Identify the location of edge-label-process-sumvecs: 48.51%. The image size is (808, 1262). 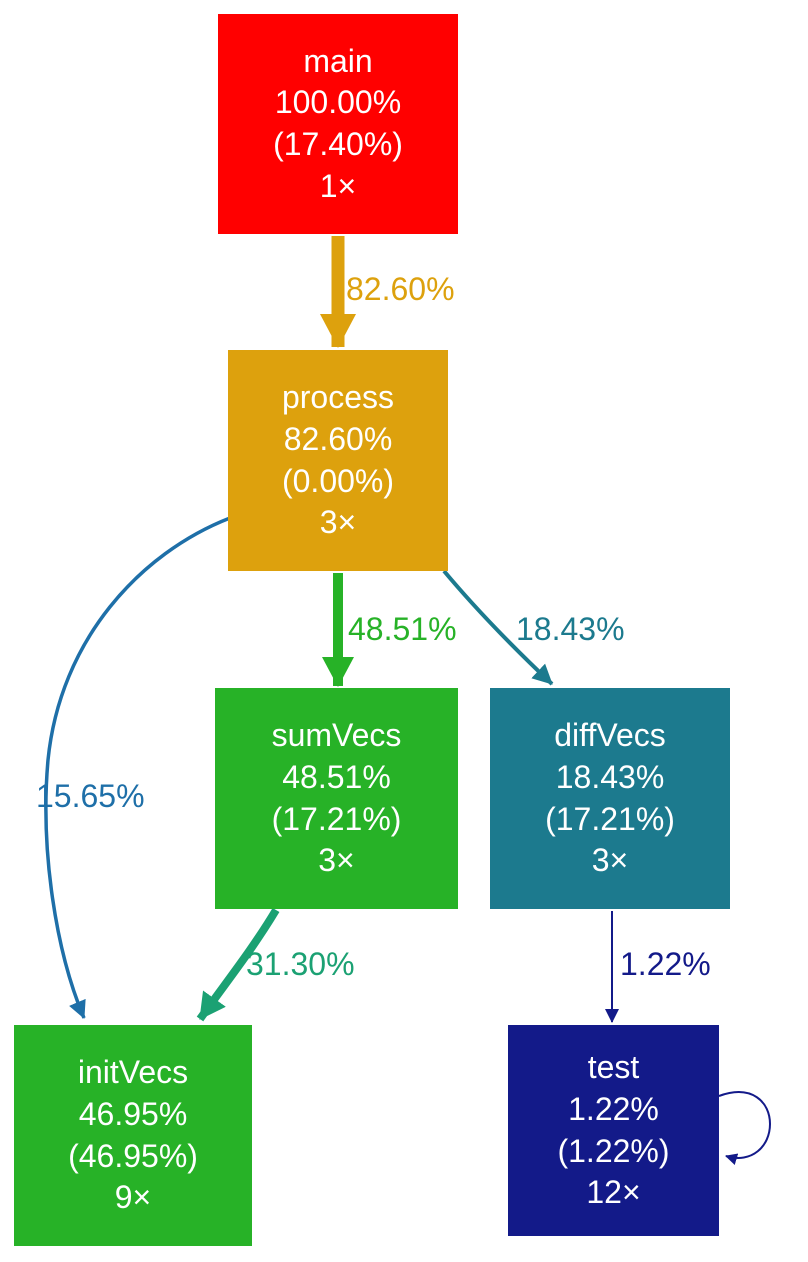
(402, 629).